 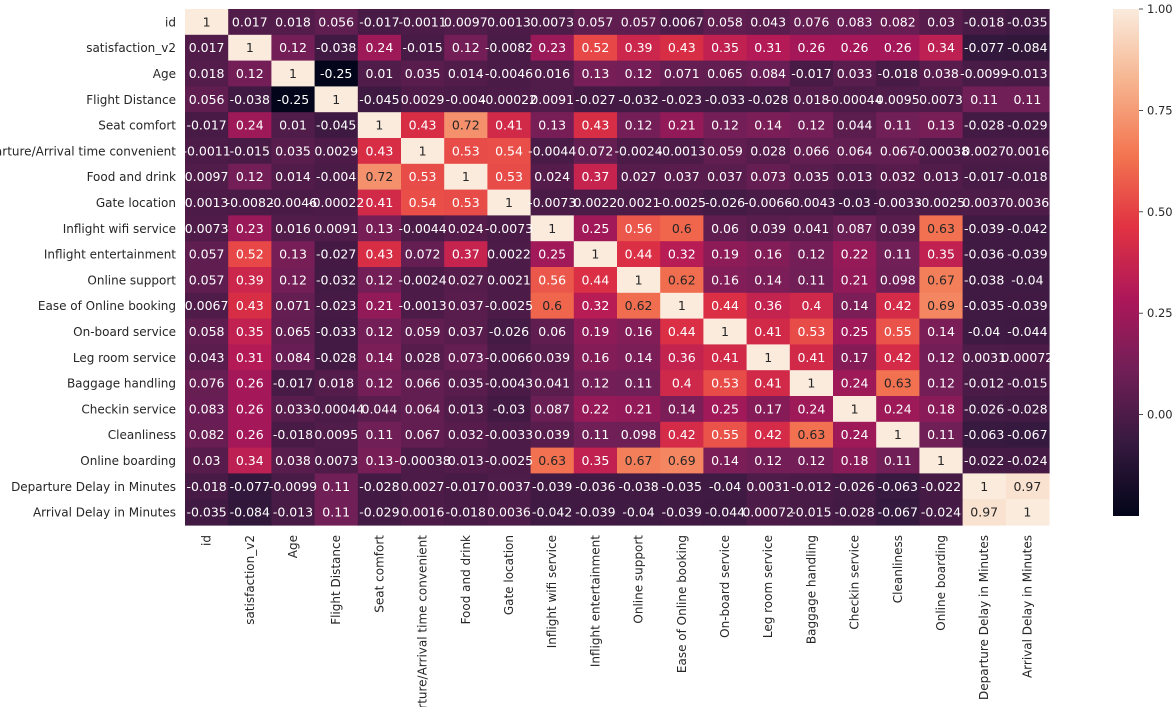 I want to click on cell-annotation: 0.13, so click(x=379, y=460).